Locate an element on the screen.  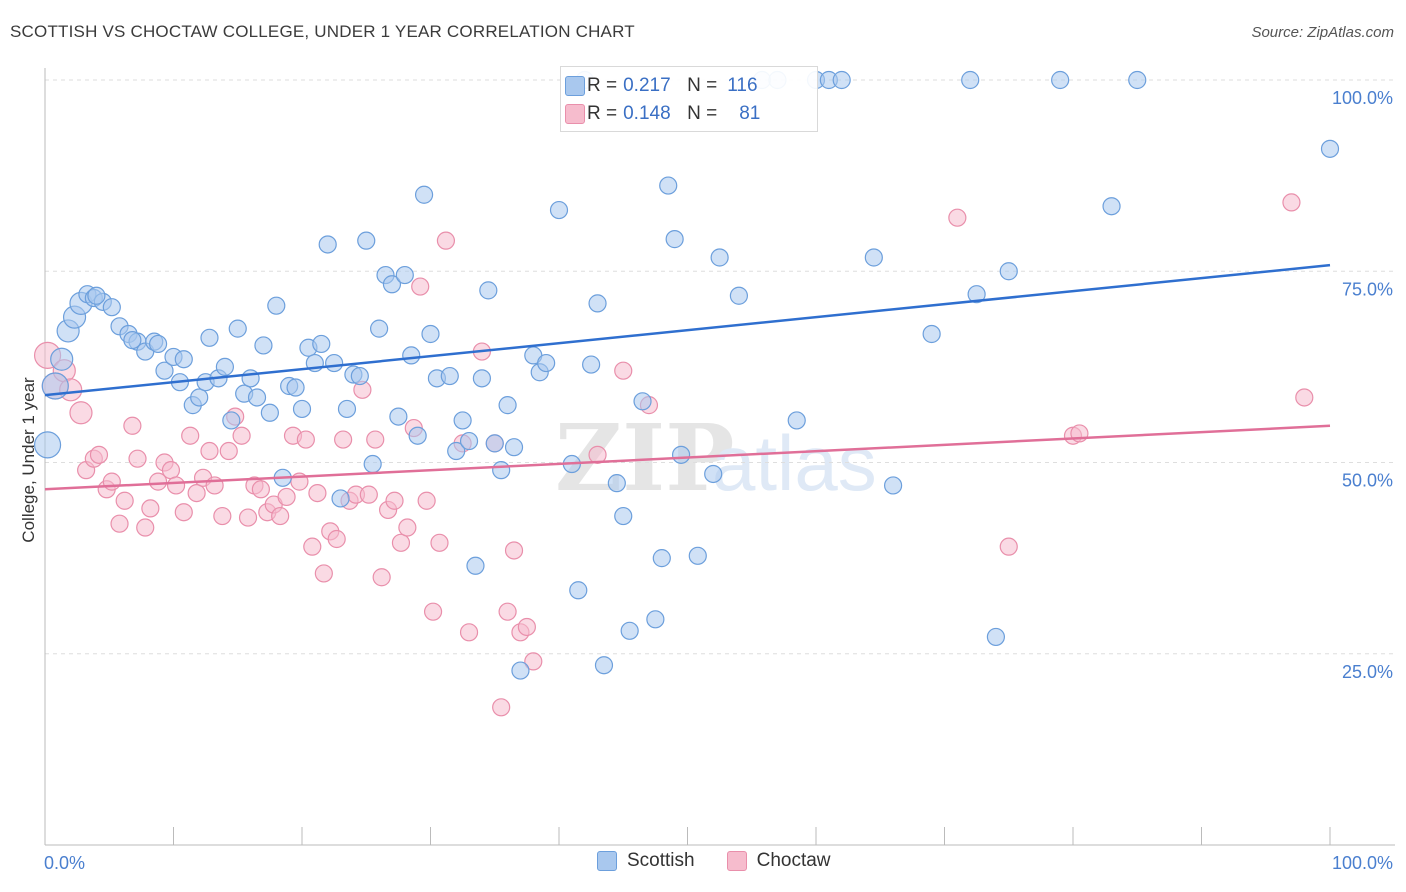
y-tick-label: 50.0% is located at coordinates (1367, 481).